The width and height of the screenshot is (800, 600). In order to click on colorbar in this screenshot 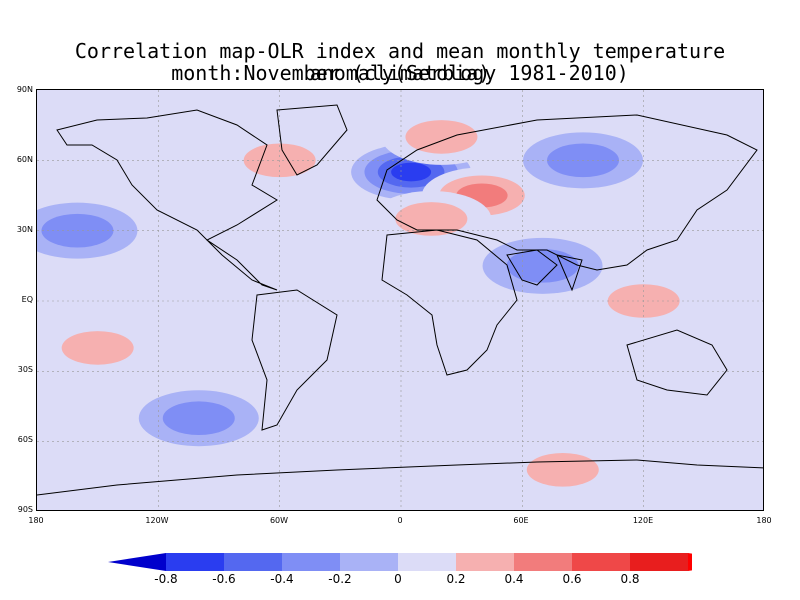, I will do `click(400, 562)`.